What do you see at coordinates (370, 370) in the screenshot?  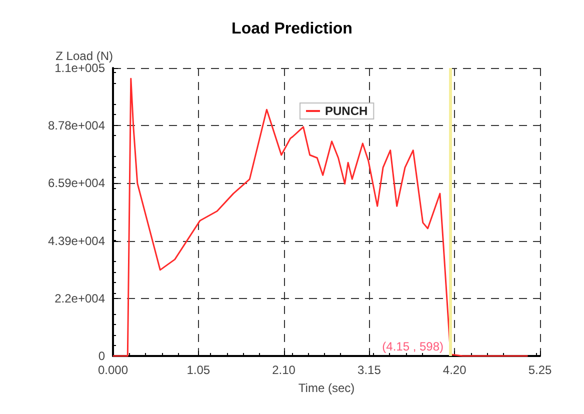 I see `x-tick-label: 3.15` at bounding box center [370, 370].